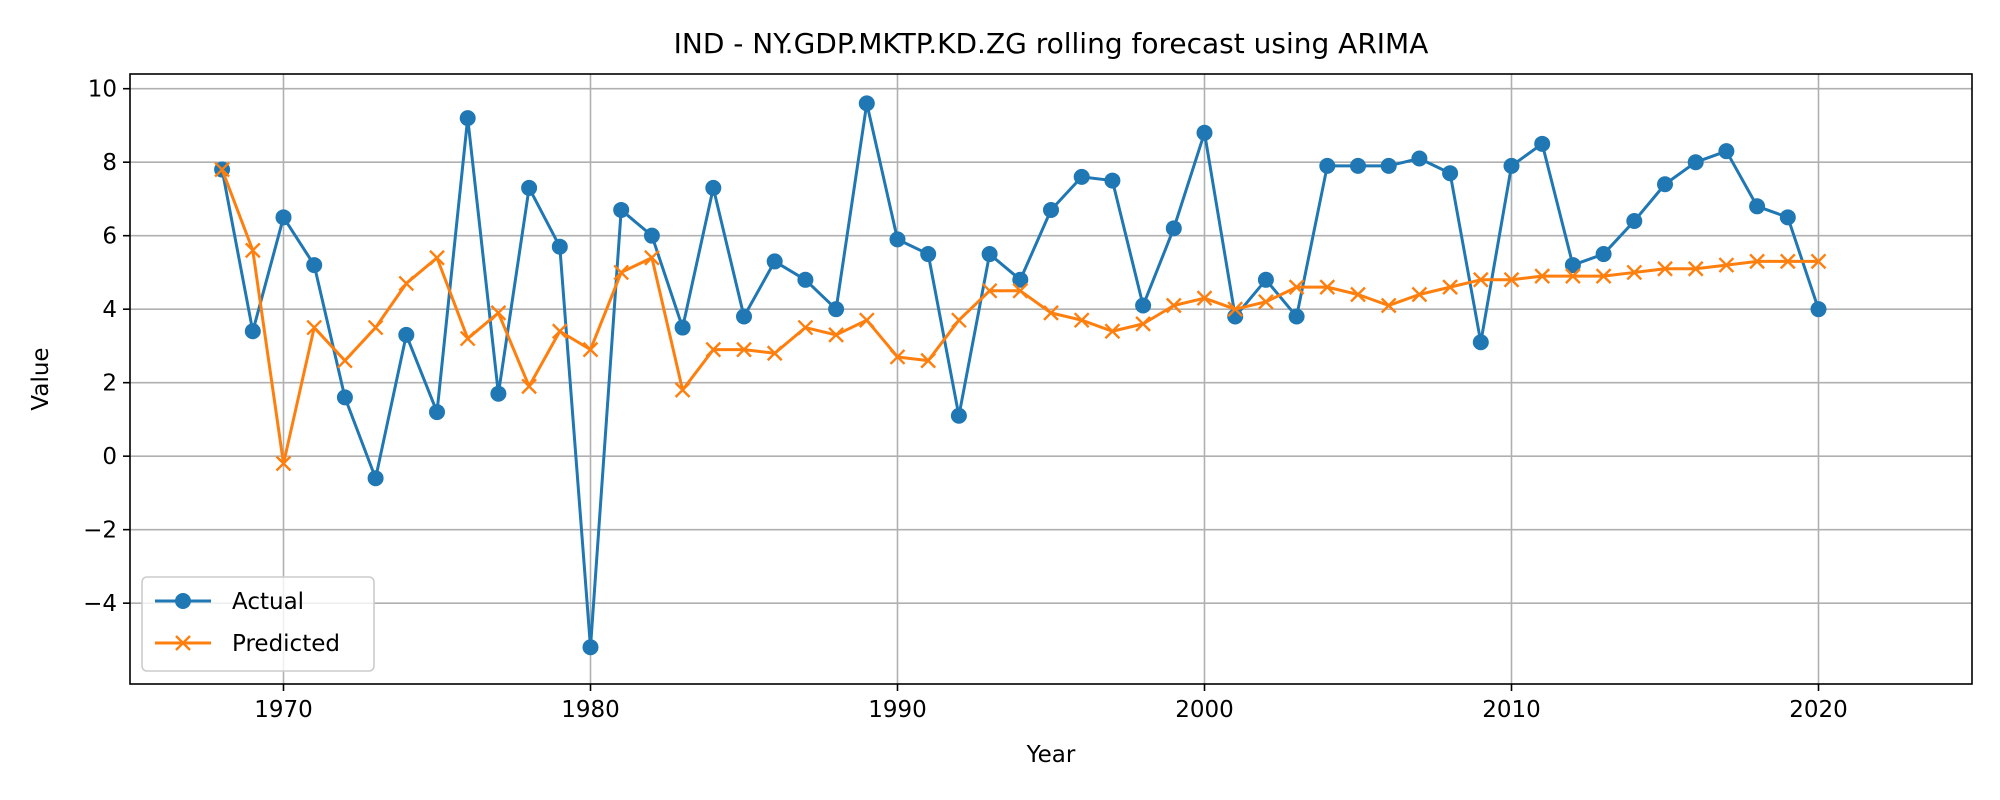  Describe the element at coordinates (268, 602) in the screenshot. I see `legend-actual-label: Actual` at that location.